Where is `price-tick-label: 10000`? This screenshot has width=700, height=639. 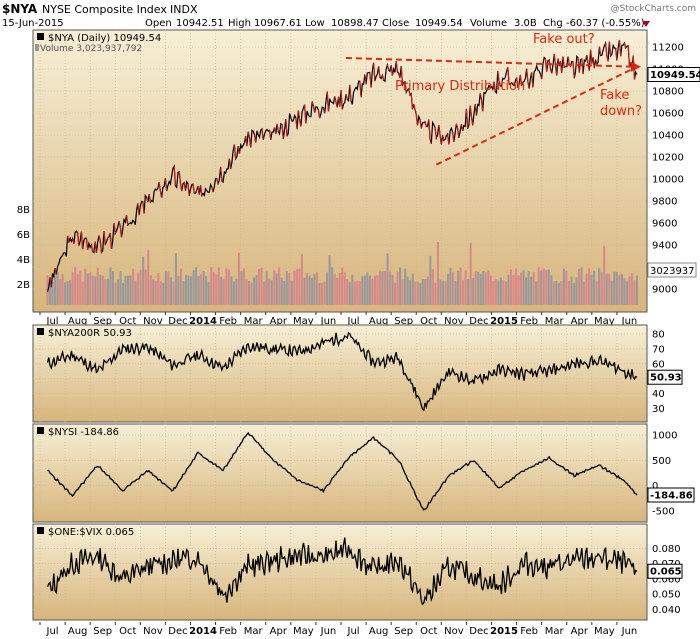
price-tick-label: 10000 is located at coordinates (668, 180).